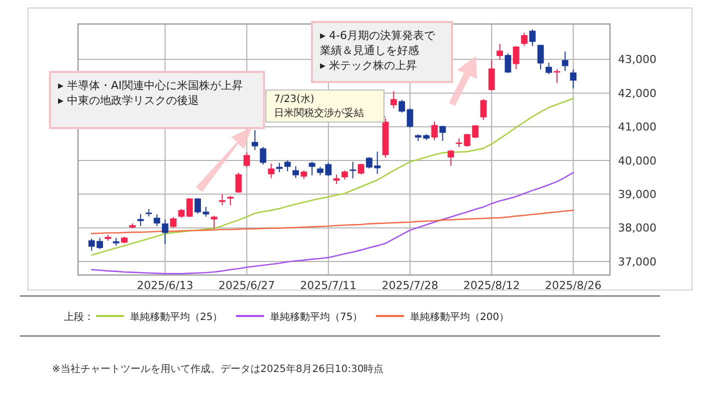  What do you see at coordinates (218, 369) in the screenshot?
I see `text: ※当社チャートツールを用いて作成。データは2025年8月26日10:30時点` at bounding box center [218, 369].